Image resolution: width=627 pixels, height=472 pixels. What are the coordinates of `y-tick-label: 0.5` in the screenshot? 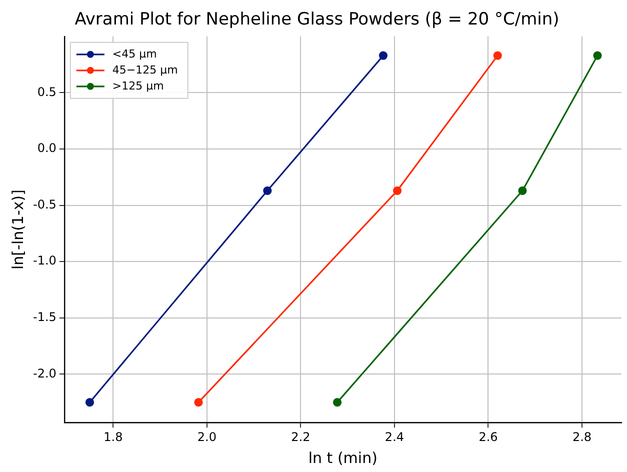 It's located at (46, 91).